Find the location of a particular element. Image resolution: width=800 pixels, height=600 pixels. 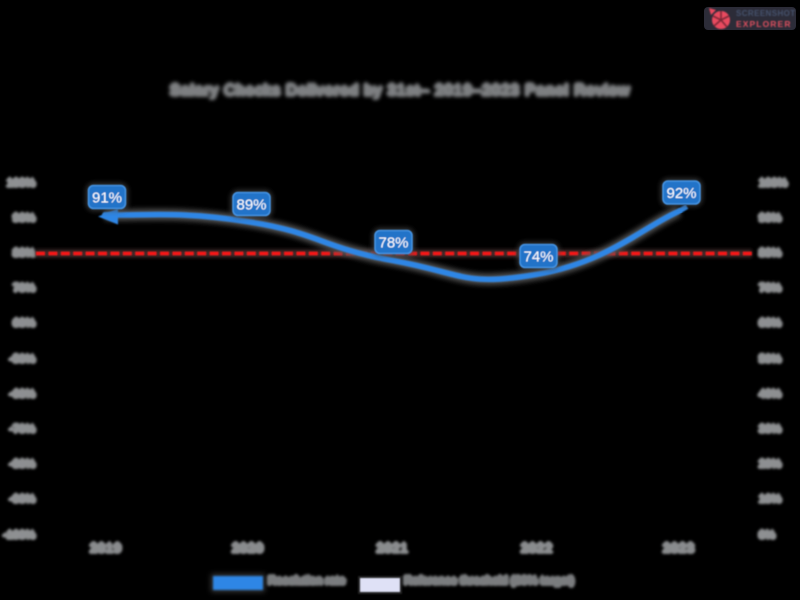

svg-text: 91% is located at coordinates (107, 198).